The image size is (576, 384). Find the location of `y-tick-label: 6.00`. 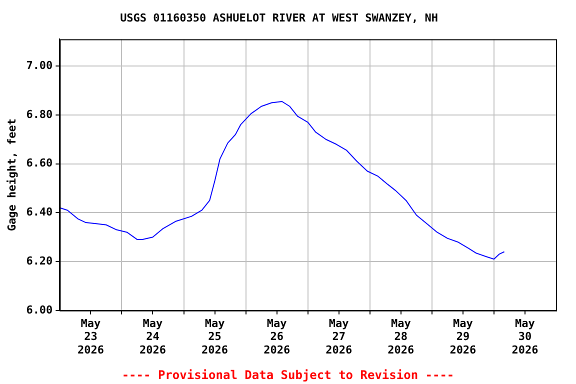

y-tick-label: 6.00 is located at coordinates (39, 309).